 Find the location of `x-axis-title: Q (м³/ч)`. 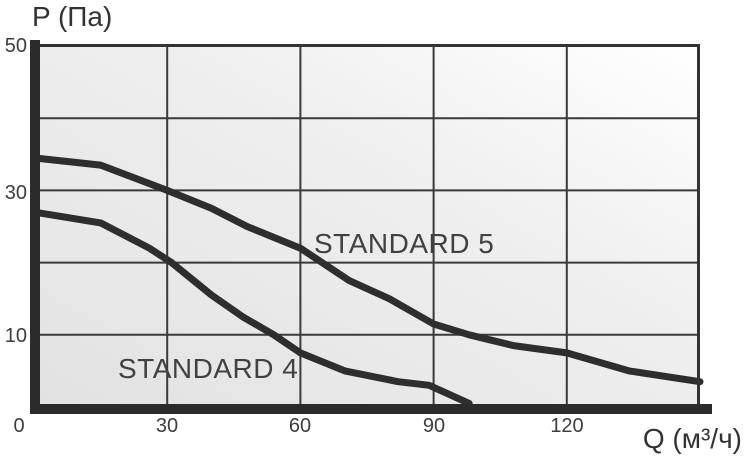

x-axis-title: Q (м³/ч) is located at coordinates (692, 438).